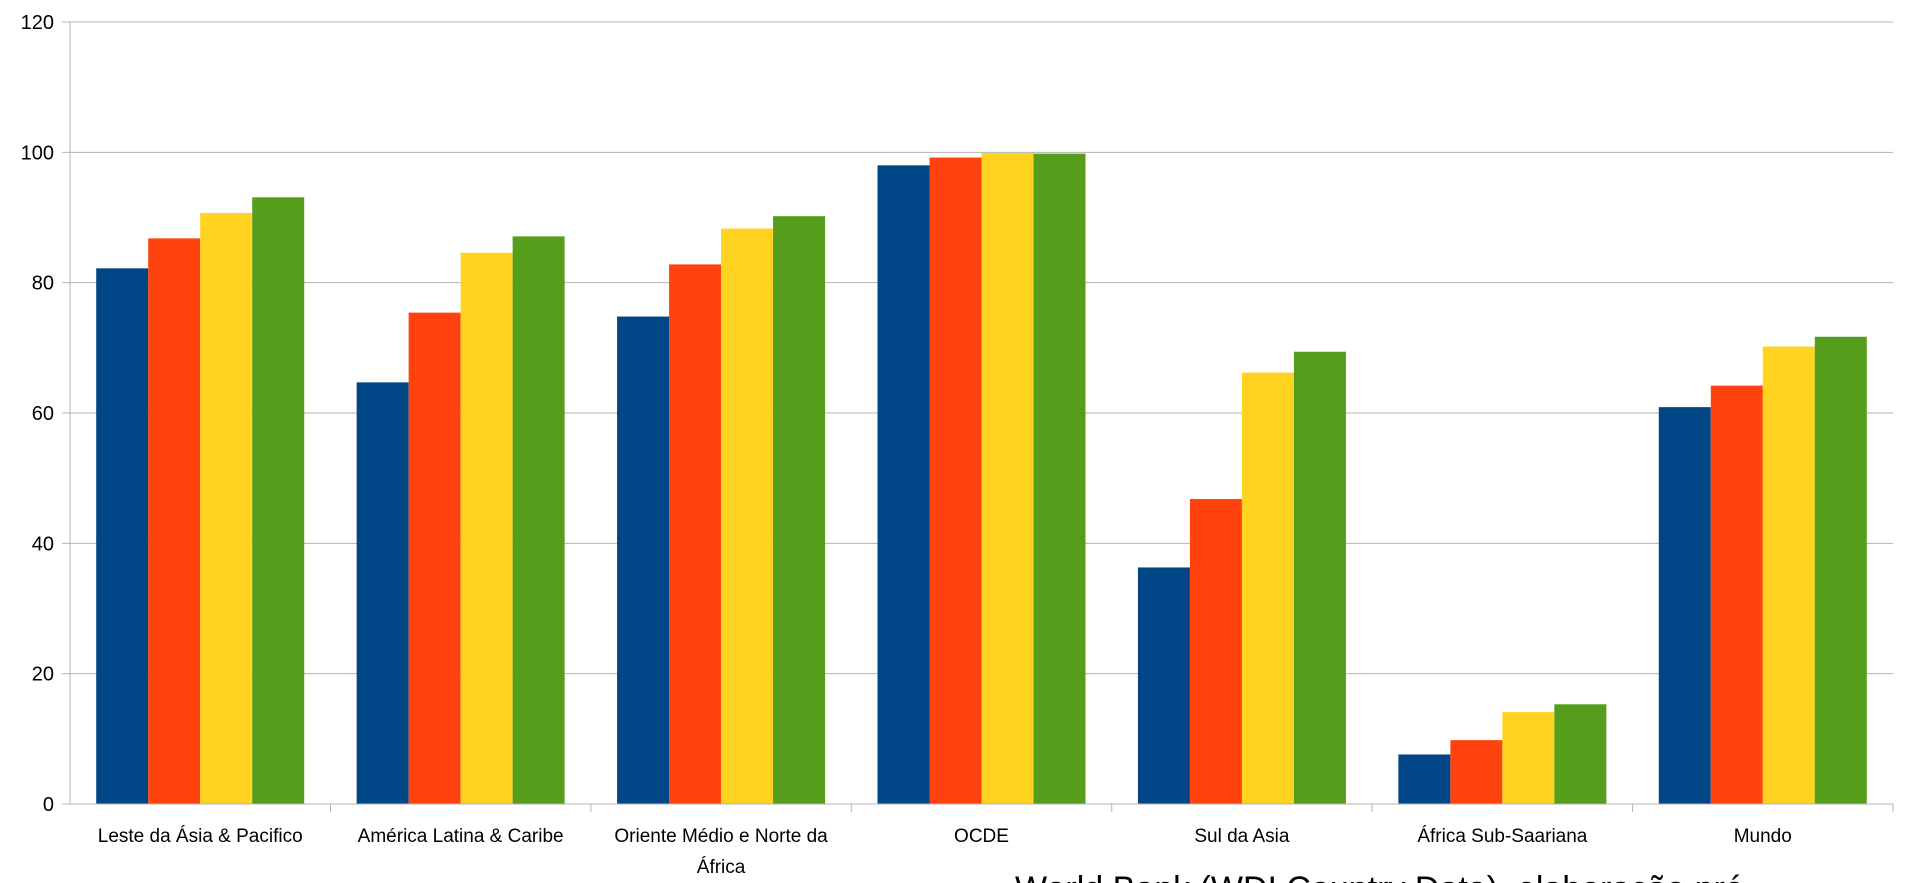 The height and width of the screenshot is (883, 1905). I want to click on x-tick-label: OCDE, so click(981, 836).